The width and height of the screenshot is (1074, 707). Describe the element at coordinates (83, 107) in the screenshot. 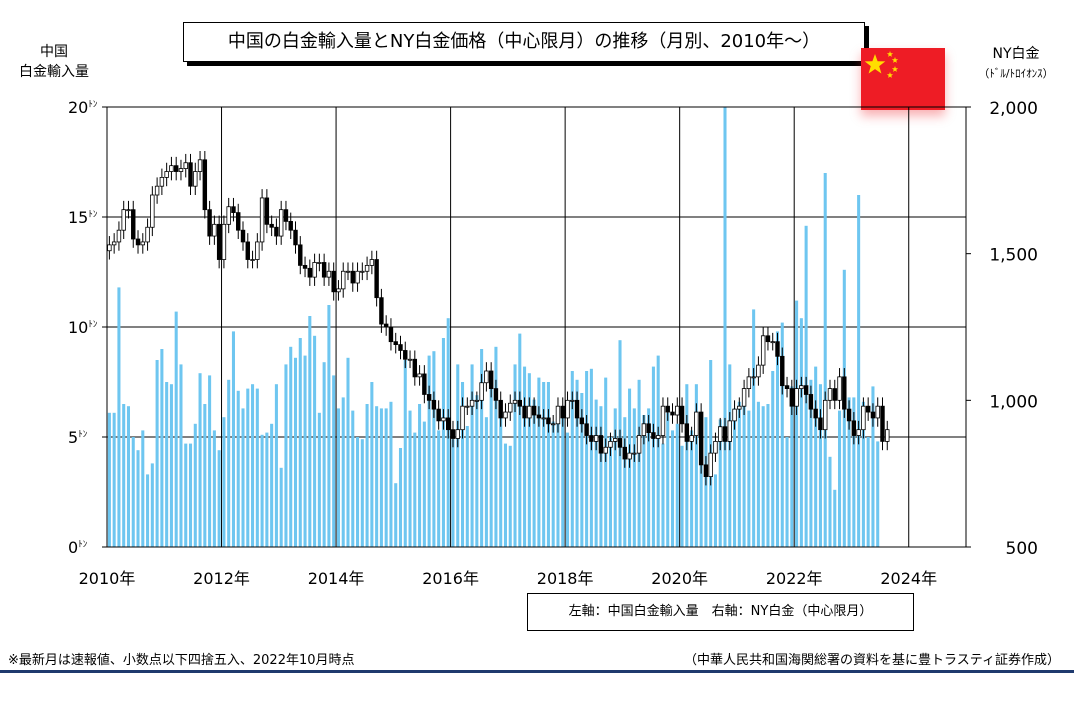

I see `left-tick-label: 20ﾄﾝ` at that location.